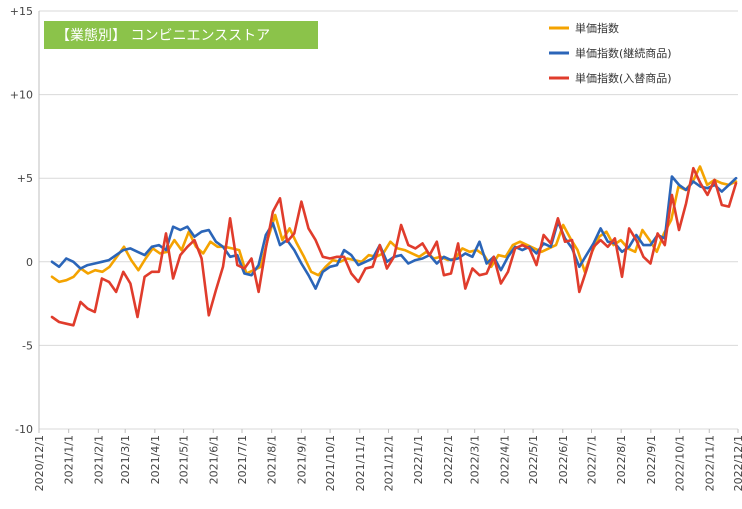  Describe the element at coordinates (563, 459) in the screenshot. I see `x-tick-label: 2022/6/1` at that location.